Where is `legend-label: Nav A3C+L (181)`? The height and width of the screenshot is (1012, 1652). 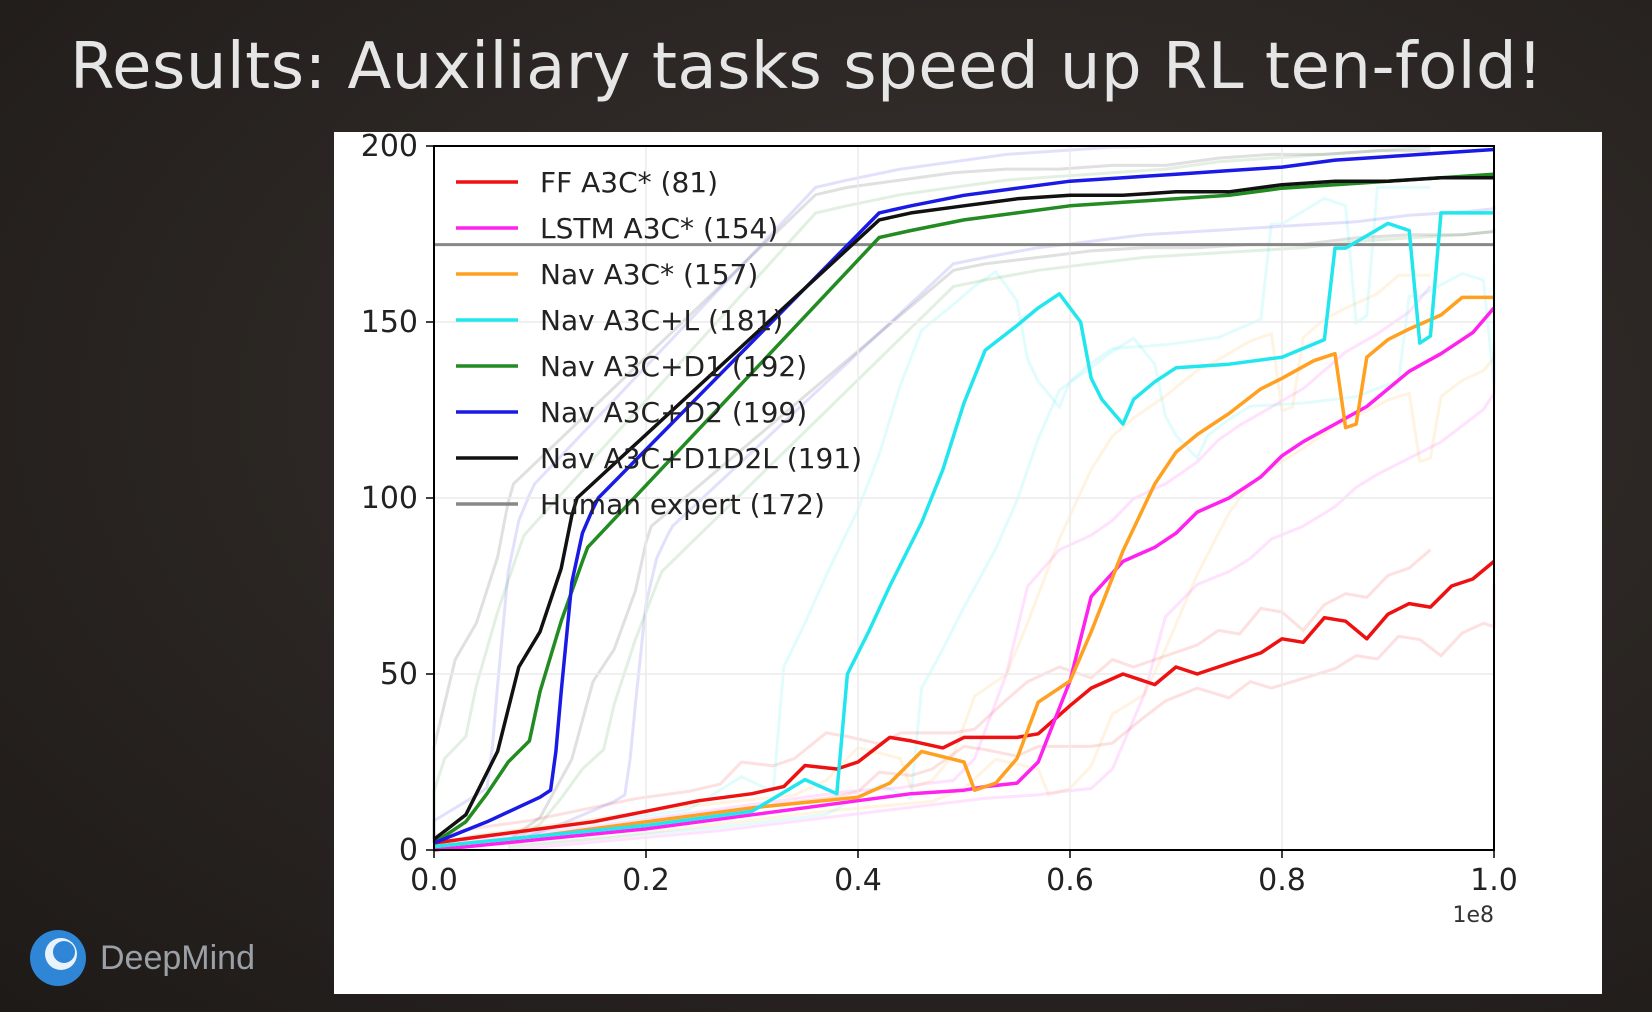
legend-label: Nav A3C+L (181) is located at coordinates (661, 320).